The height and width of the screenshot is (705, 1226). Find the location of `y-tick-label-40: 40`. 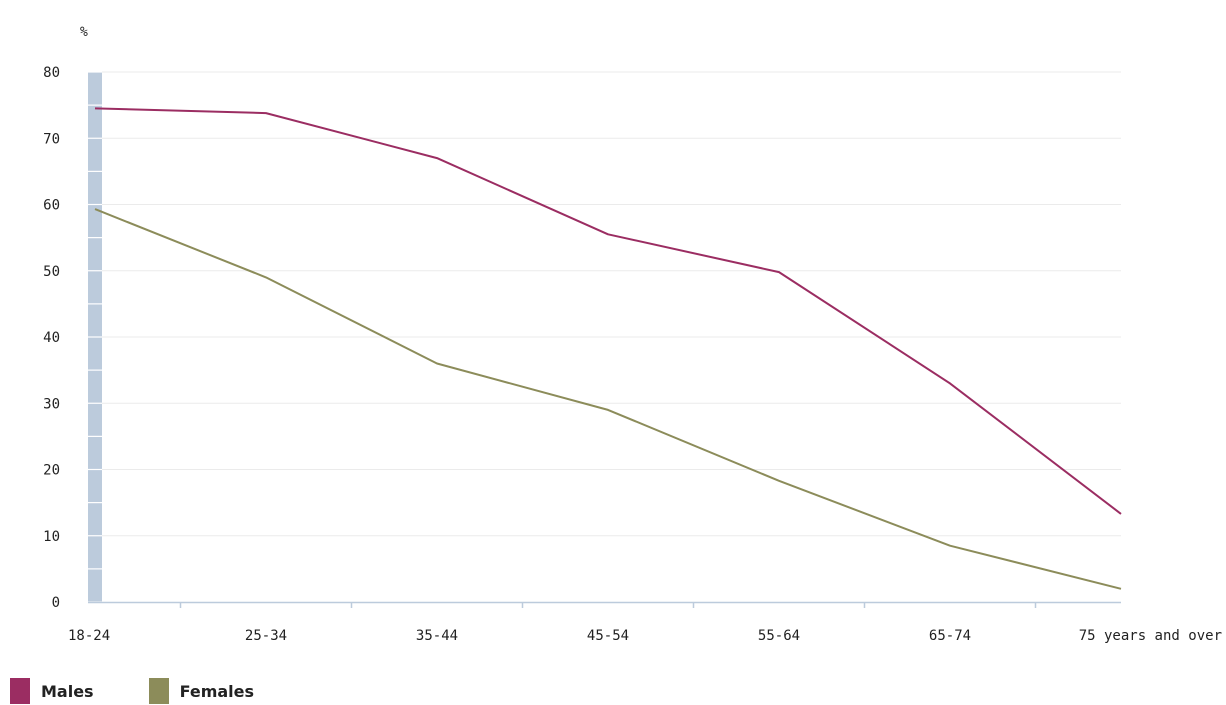

y-tick-label-40: 40 is located at coordinates (51, 338).